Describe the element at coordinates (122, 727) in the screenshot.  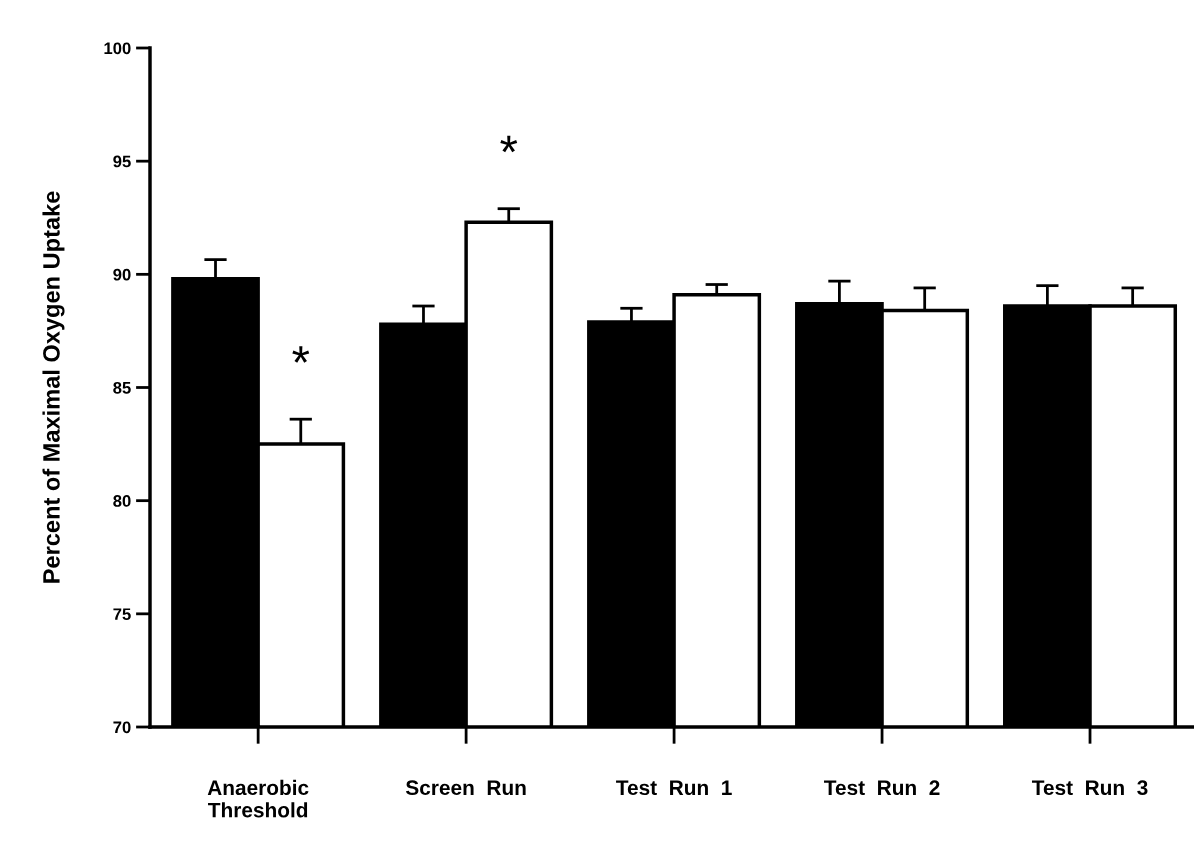
I see `y-tick-label: 70` at that location.